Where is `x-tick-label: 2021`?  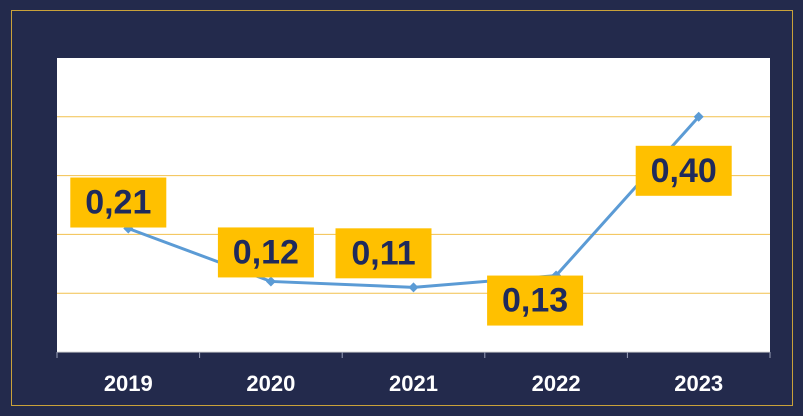
x-tick-label: 2021 is located at coordinates (413, 383).